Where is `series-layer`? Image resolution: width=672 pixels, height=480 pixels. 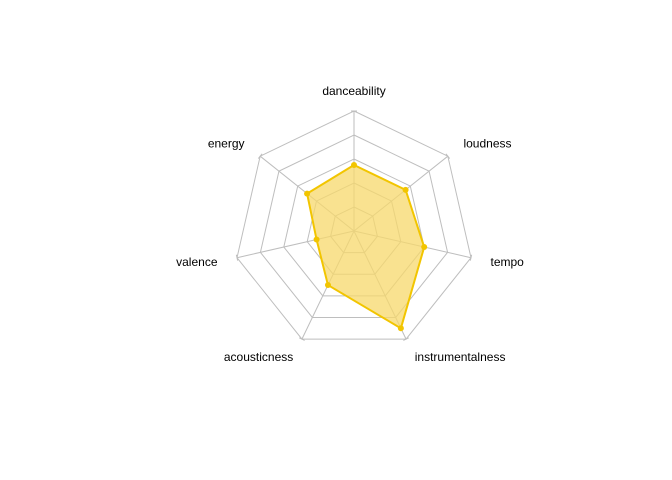 series-layer is located at coordinates (366, 247).